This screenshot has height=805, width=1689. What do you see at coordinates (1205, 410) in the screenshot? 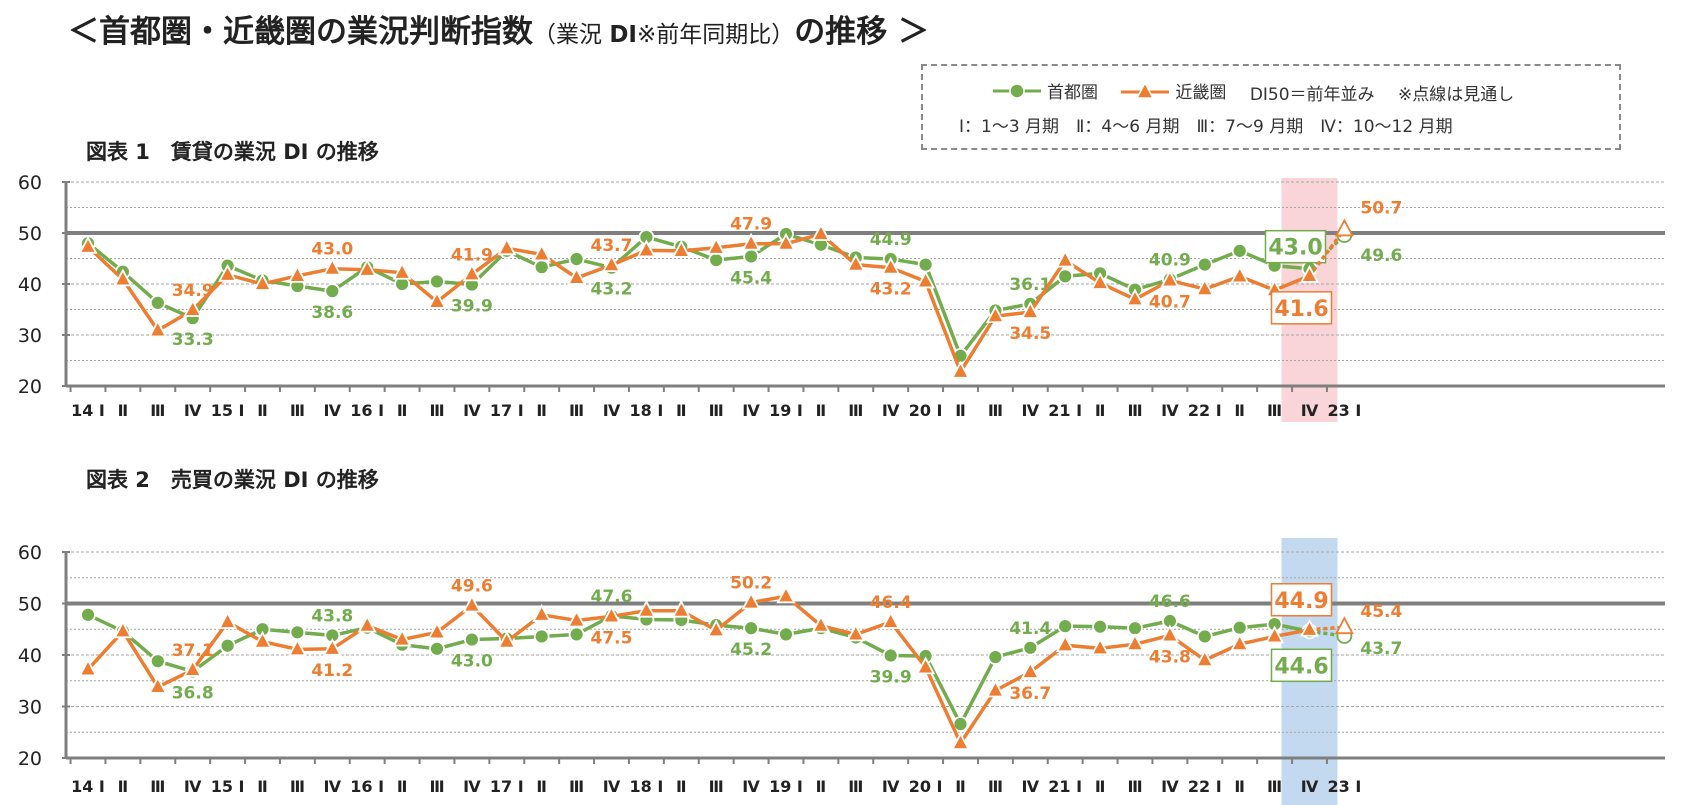
I see `x-tick-label: 22 Ⅰ` at bounding box center [1205, 410].